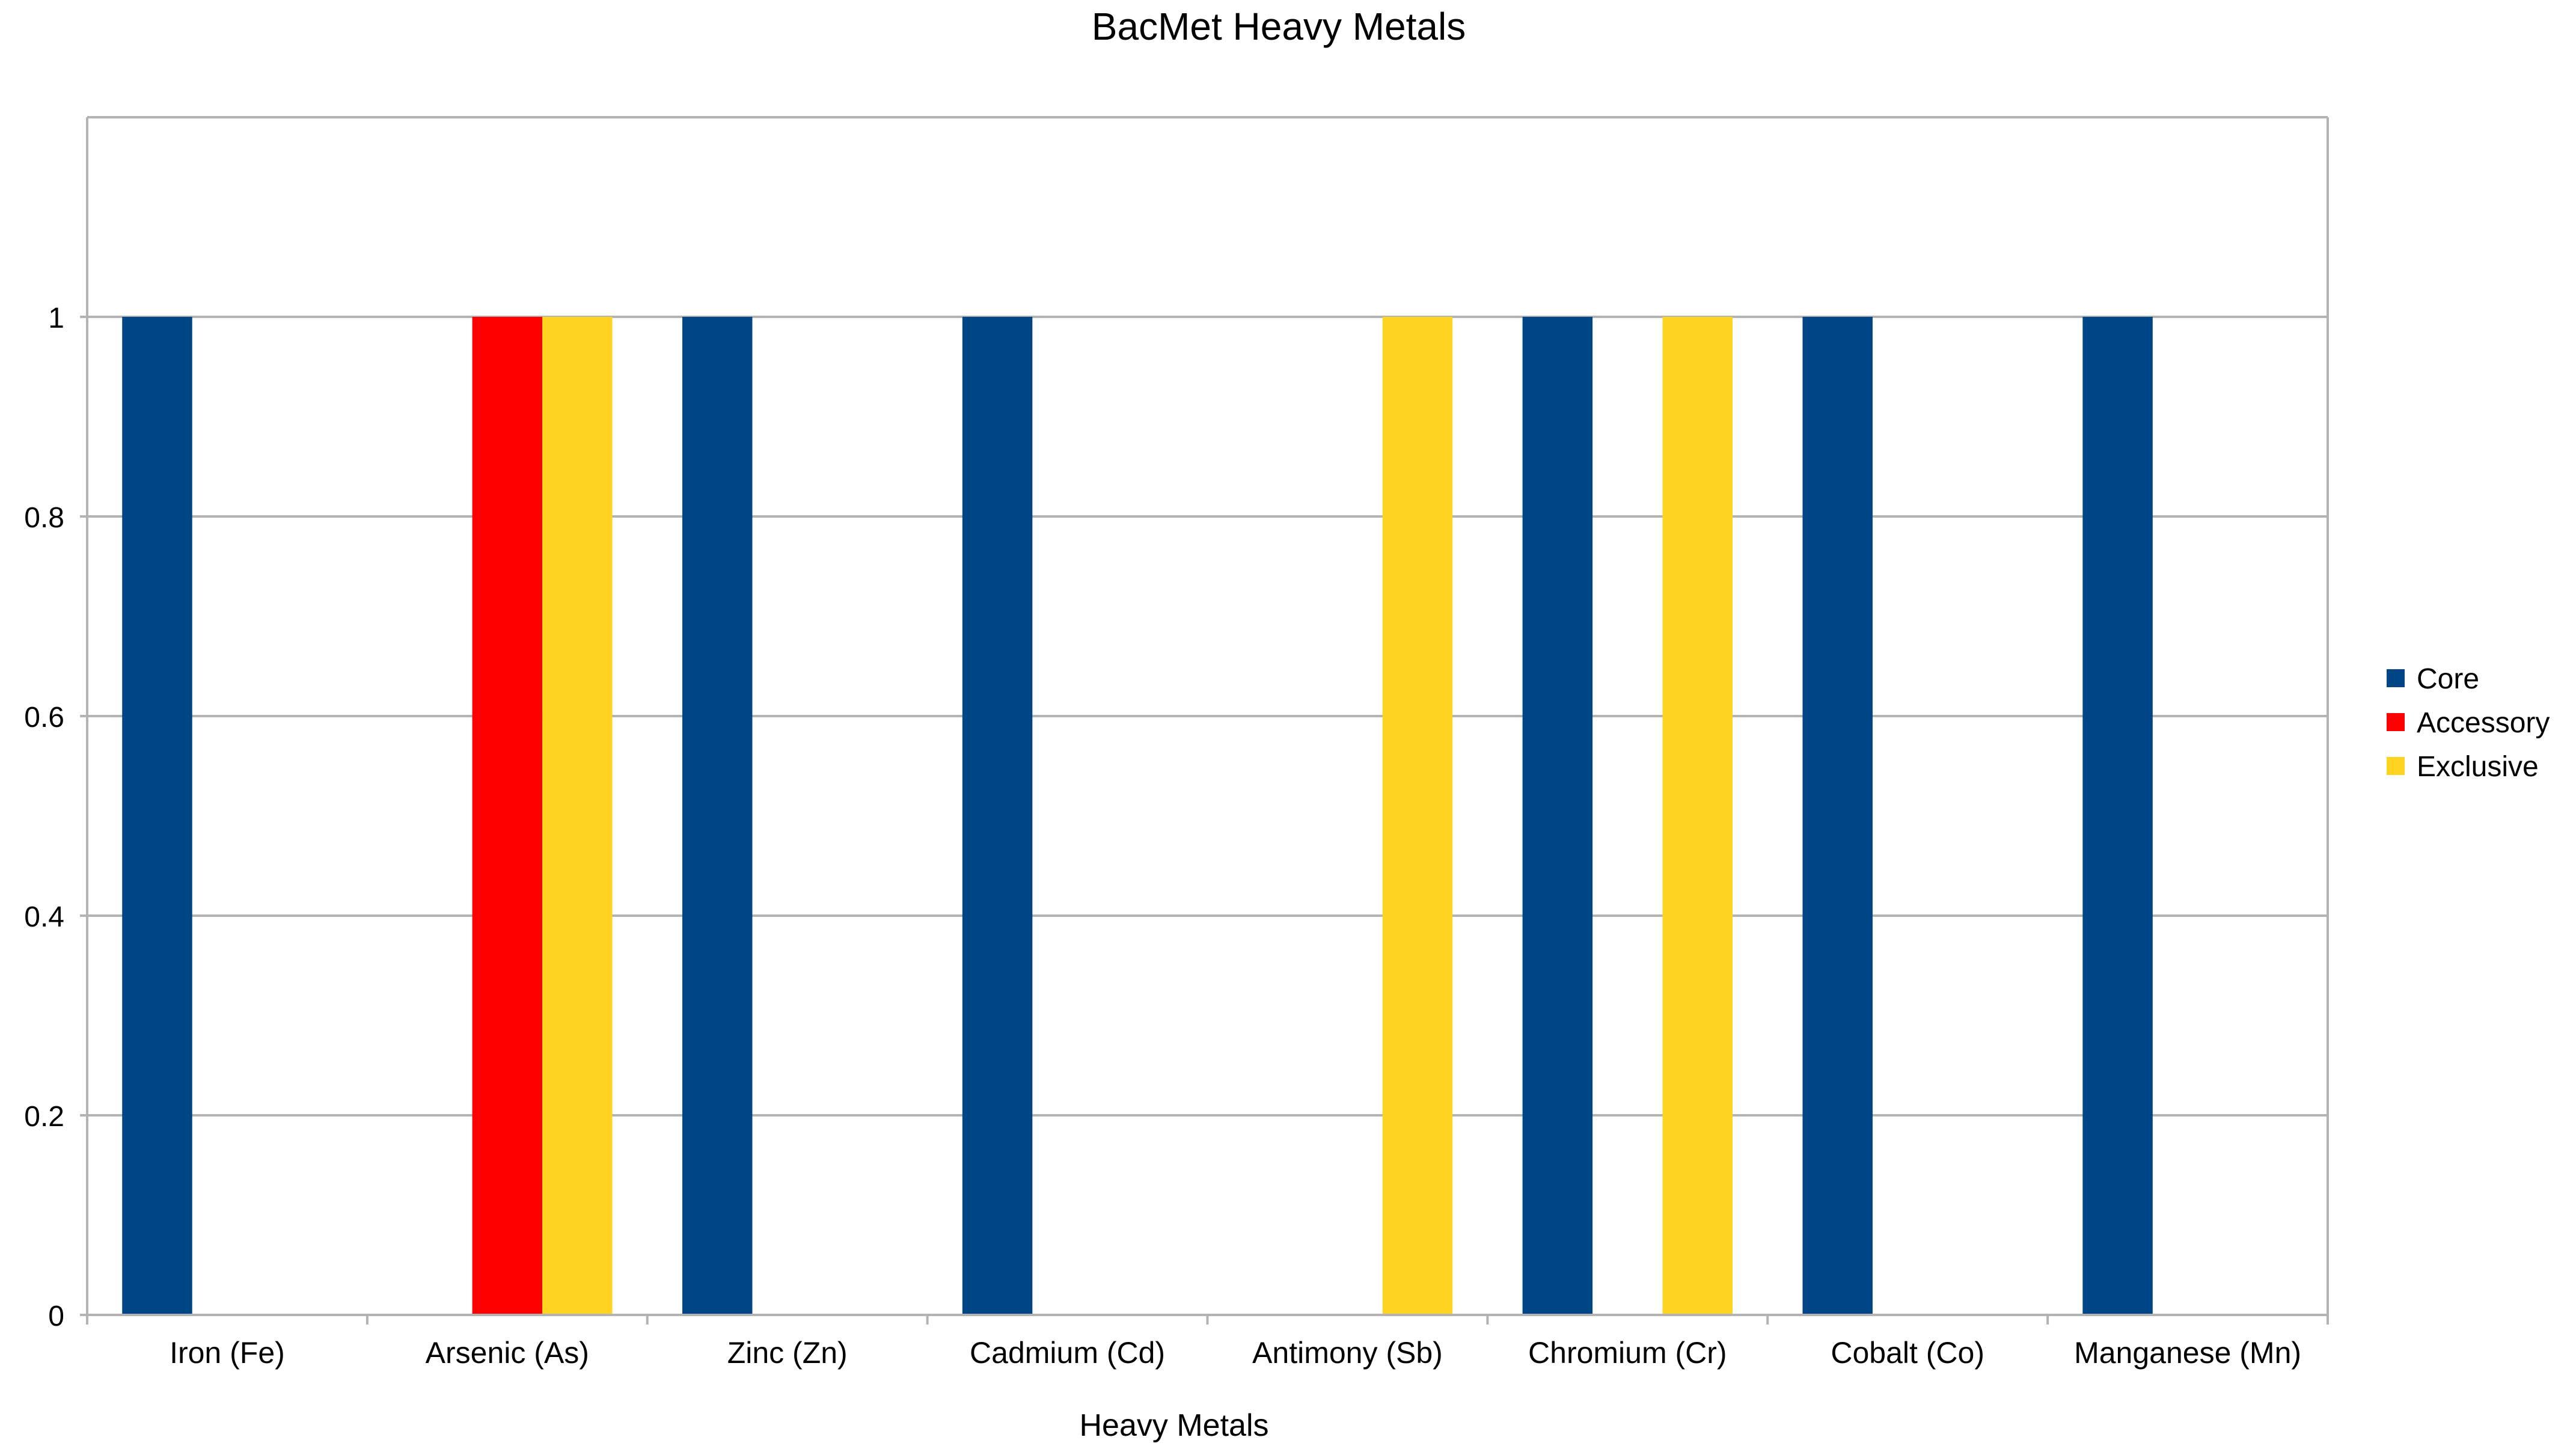 The width and height of the screenshot is (2576, 1455). I want to click on y-tick-label: 0.2, so click(44, 1117).